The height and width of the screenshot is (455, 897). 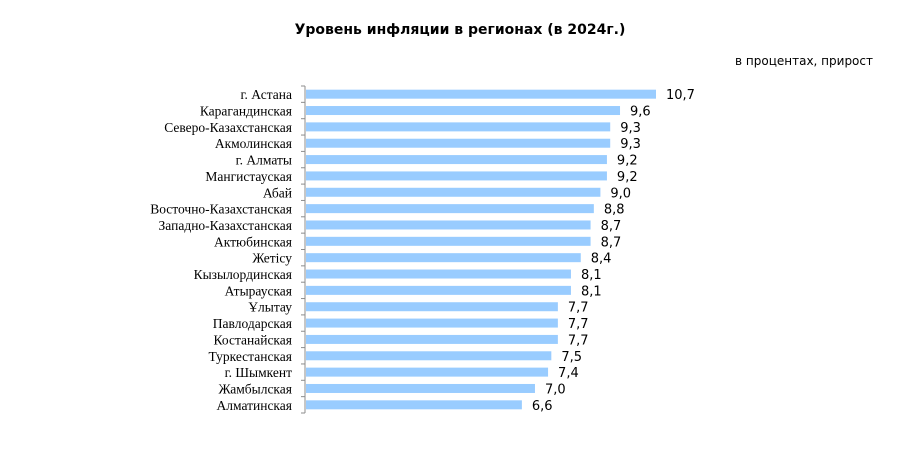 What do you see at coordinates (272, 258) in the screenshot?
I see `category-tick-label: Жетісу` at bounding box center [272, 258].